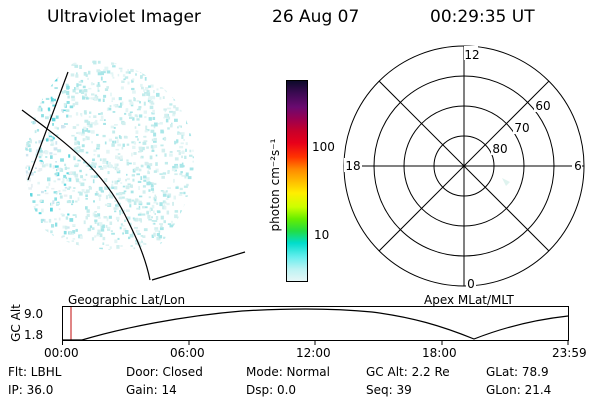  Describe the element at coordinates (315, 325) in the screenshot. I see `altitude-plot` at that location.